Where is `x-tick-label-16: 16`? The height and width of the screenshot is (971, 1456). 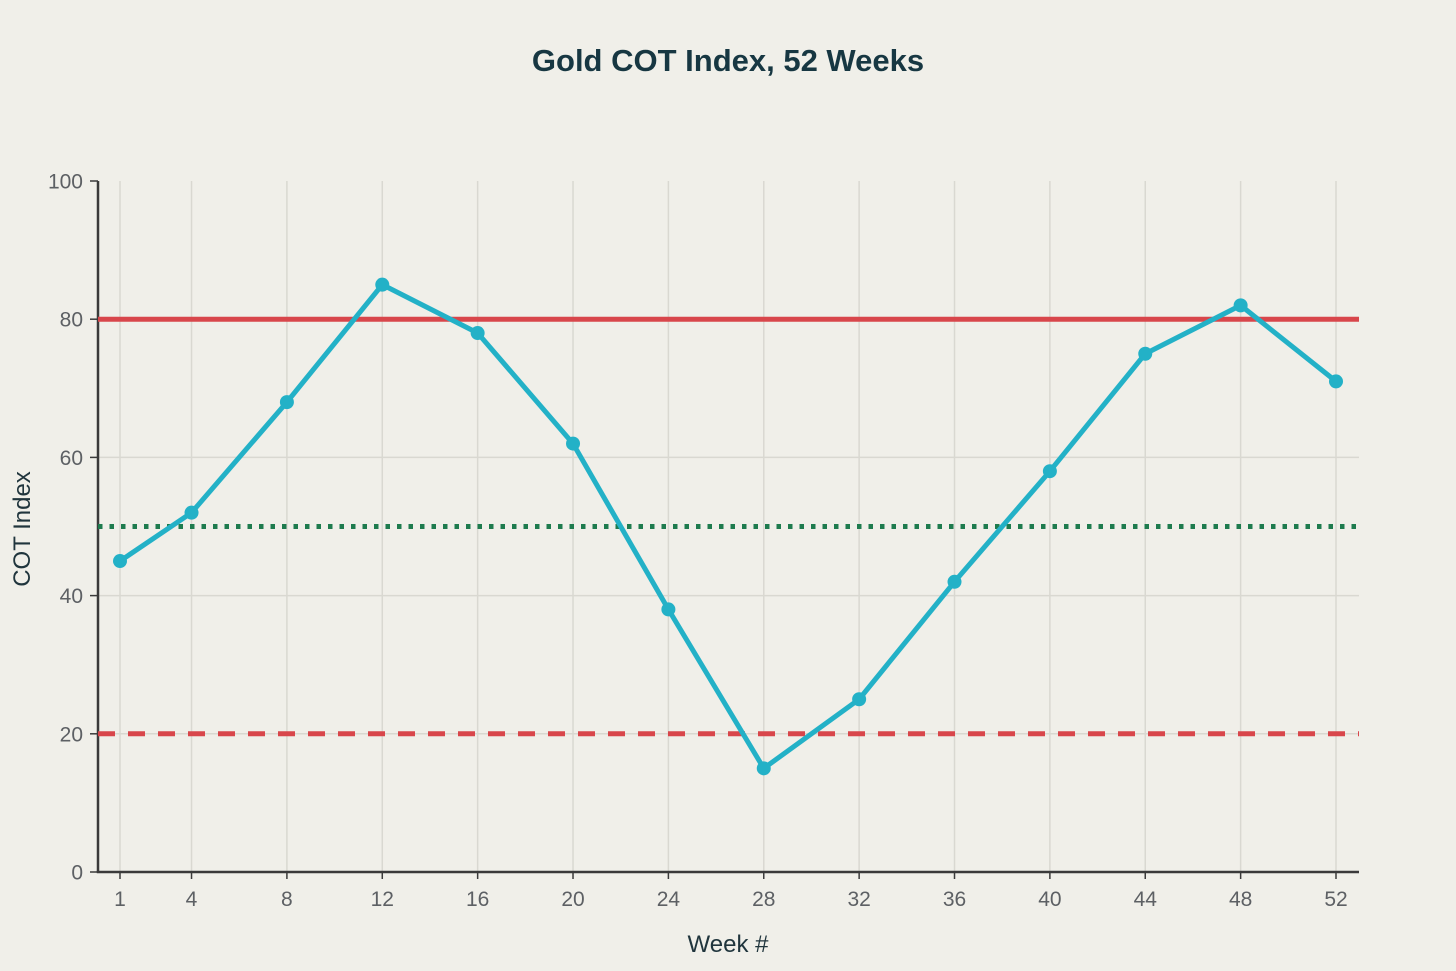
x-tick-label-16: 16 is located at coordinates (477, 899).